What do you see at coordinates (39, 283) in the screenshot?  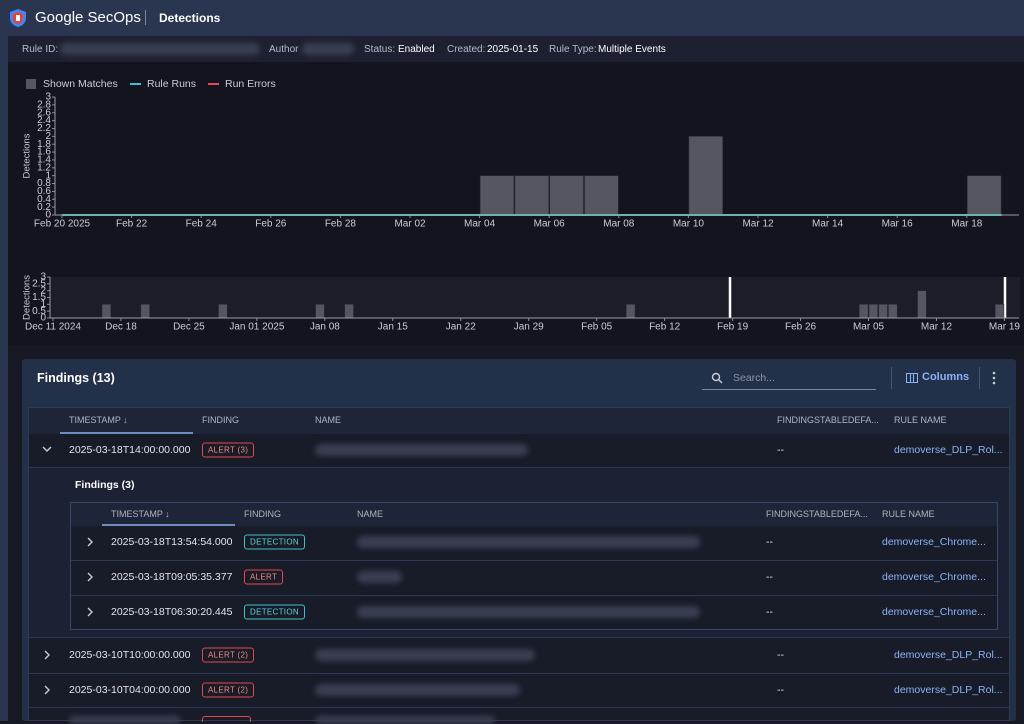 I see `y-tick-label: 2.5` at bounding box center [39, 283].